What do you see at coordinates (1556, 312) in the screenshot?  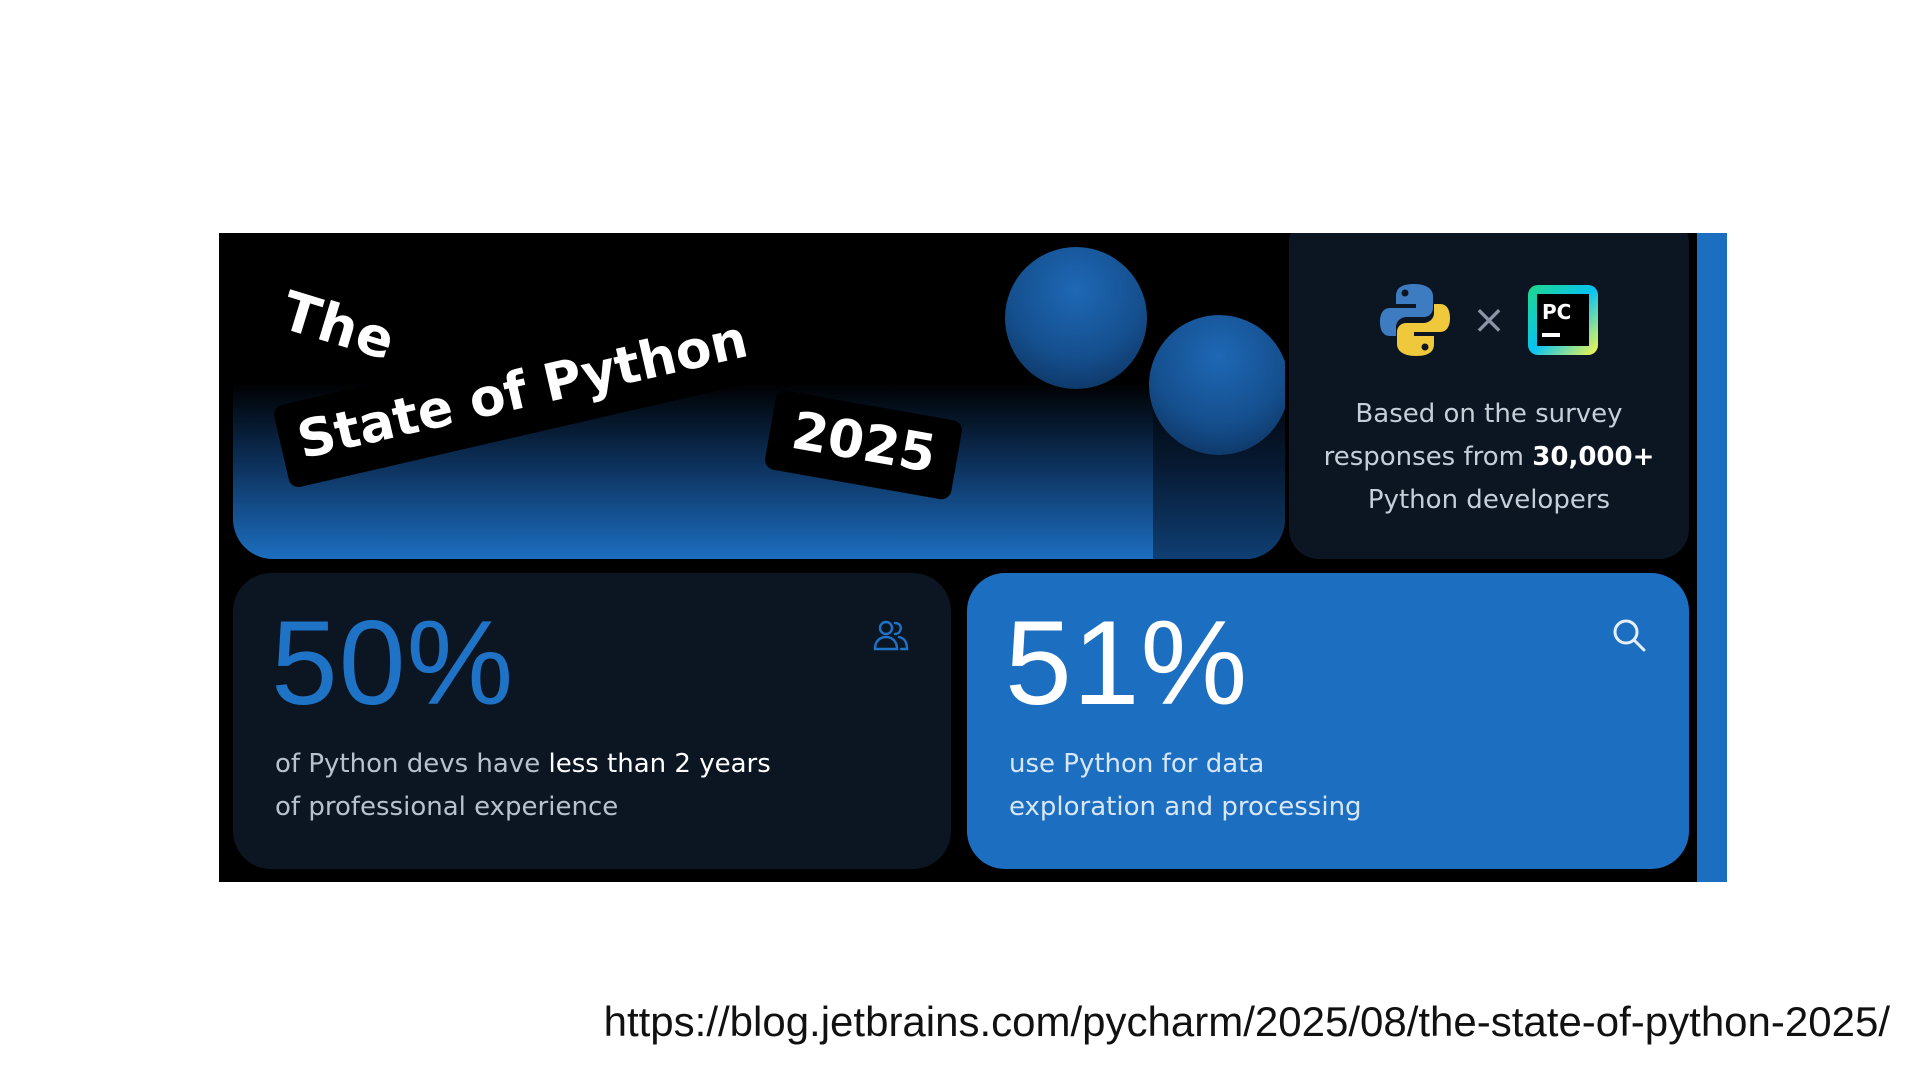 I see `pycharm-logo-text: PC` at bounding box center [1556, 312].